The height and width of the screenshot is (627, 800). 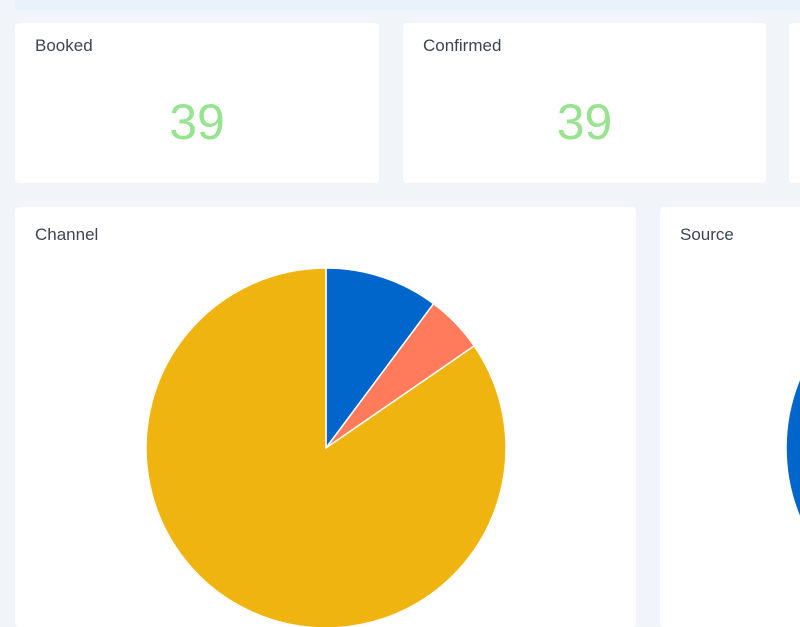 I want to click on channel-chart-title: Channel, so click(x=67, y=234).